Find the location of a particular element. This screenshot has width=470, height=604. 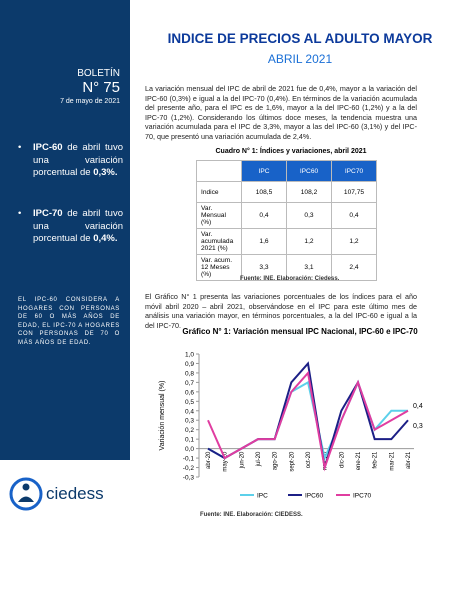

cell: 108,2 is located at coordinates (309, 192).